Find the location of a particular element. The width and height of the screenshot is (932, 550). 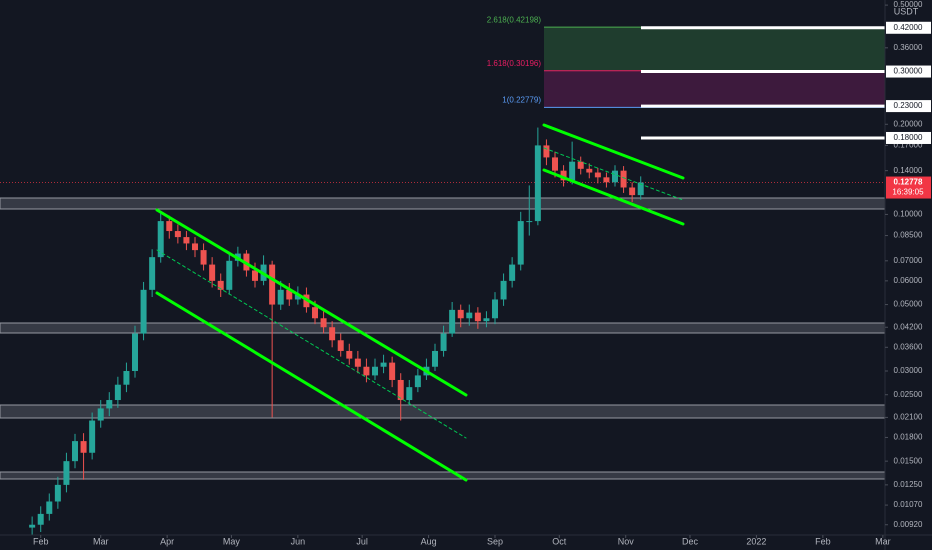

level-label: 0.42000 is located at coordinates (908, 27).